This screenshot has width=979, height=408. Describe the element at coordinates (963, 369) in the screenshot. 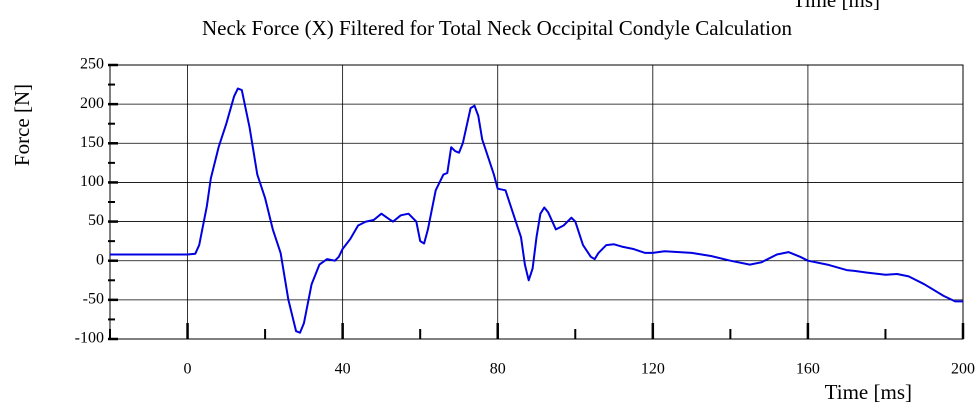

I see `x-tick-label: 200` at that location.